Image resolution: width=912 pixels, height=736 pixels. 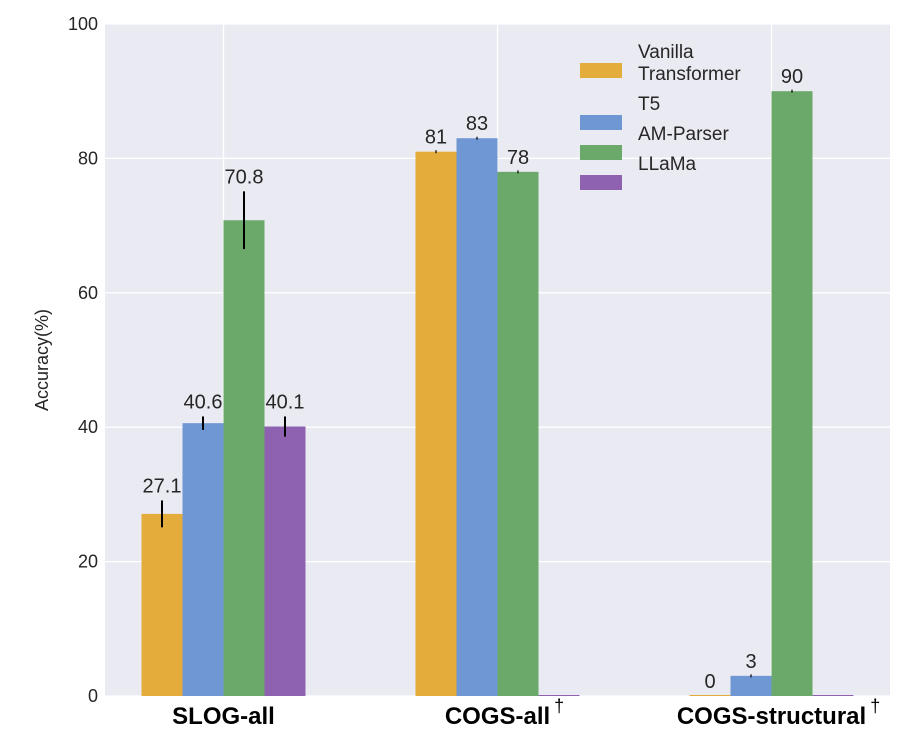 What do you see at coordinates (203, 402) in the screenshot?
I see `data-label: 40.6` at bounding box center [203, 402].